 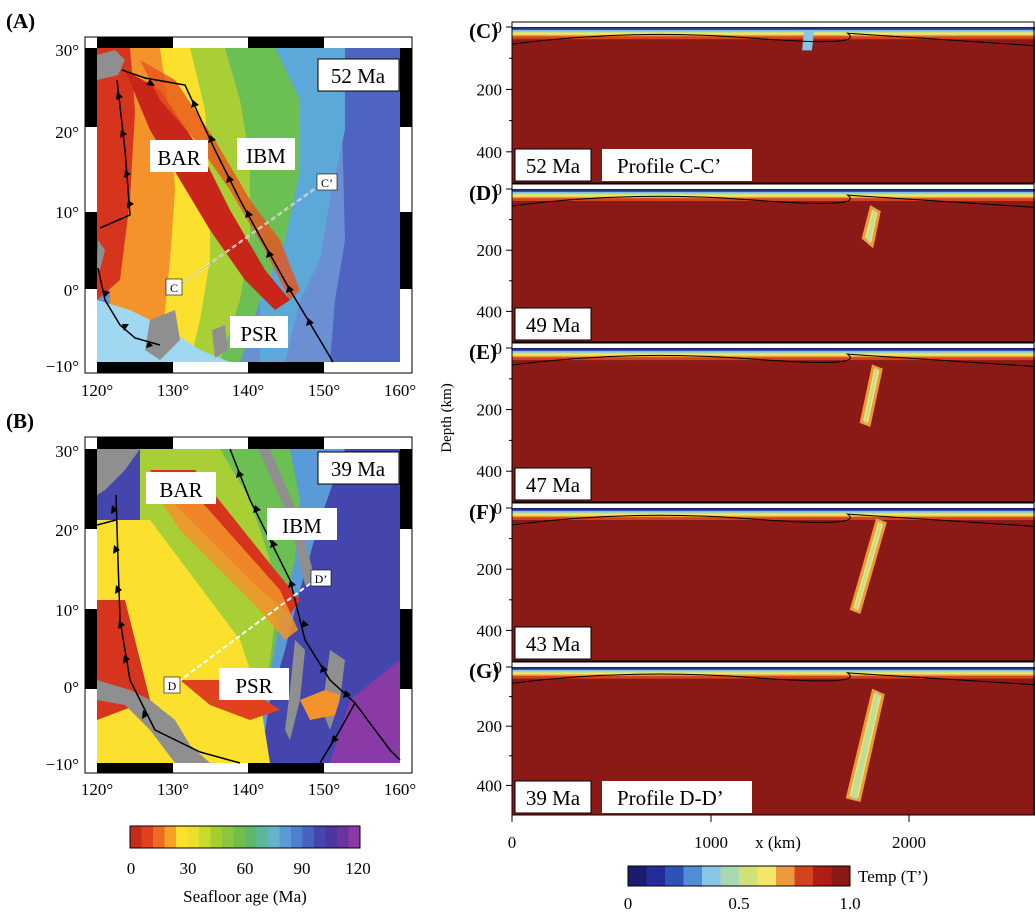 I want to click on svg-text: 130°, so click(x=173, y=789).